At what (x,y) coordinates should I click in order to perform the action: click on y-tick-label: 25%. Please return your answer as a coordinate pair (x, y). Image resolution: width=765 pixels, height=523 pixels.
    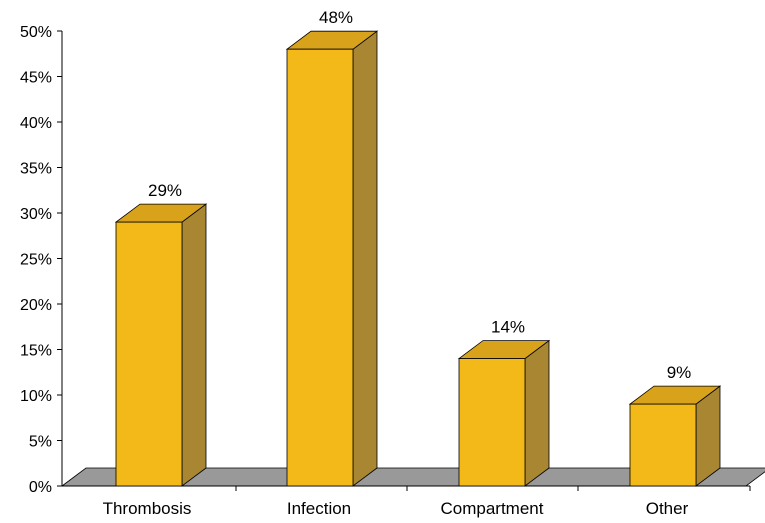
    Looking at the image, I should click on (36, 260).